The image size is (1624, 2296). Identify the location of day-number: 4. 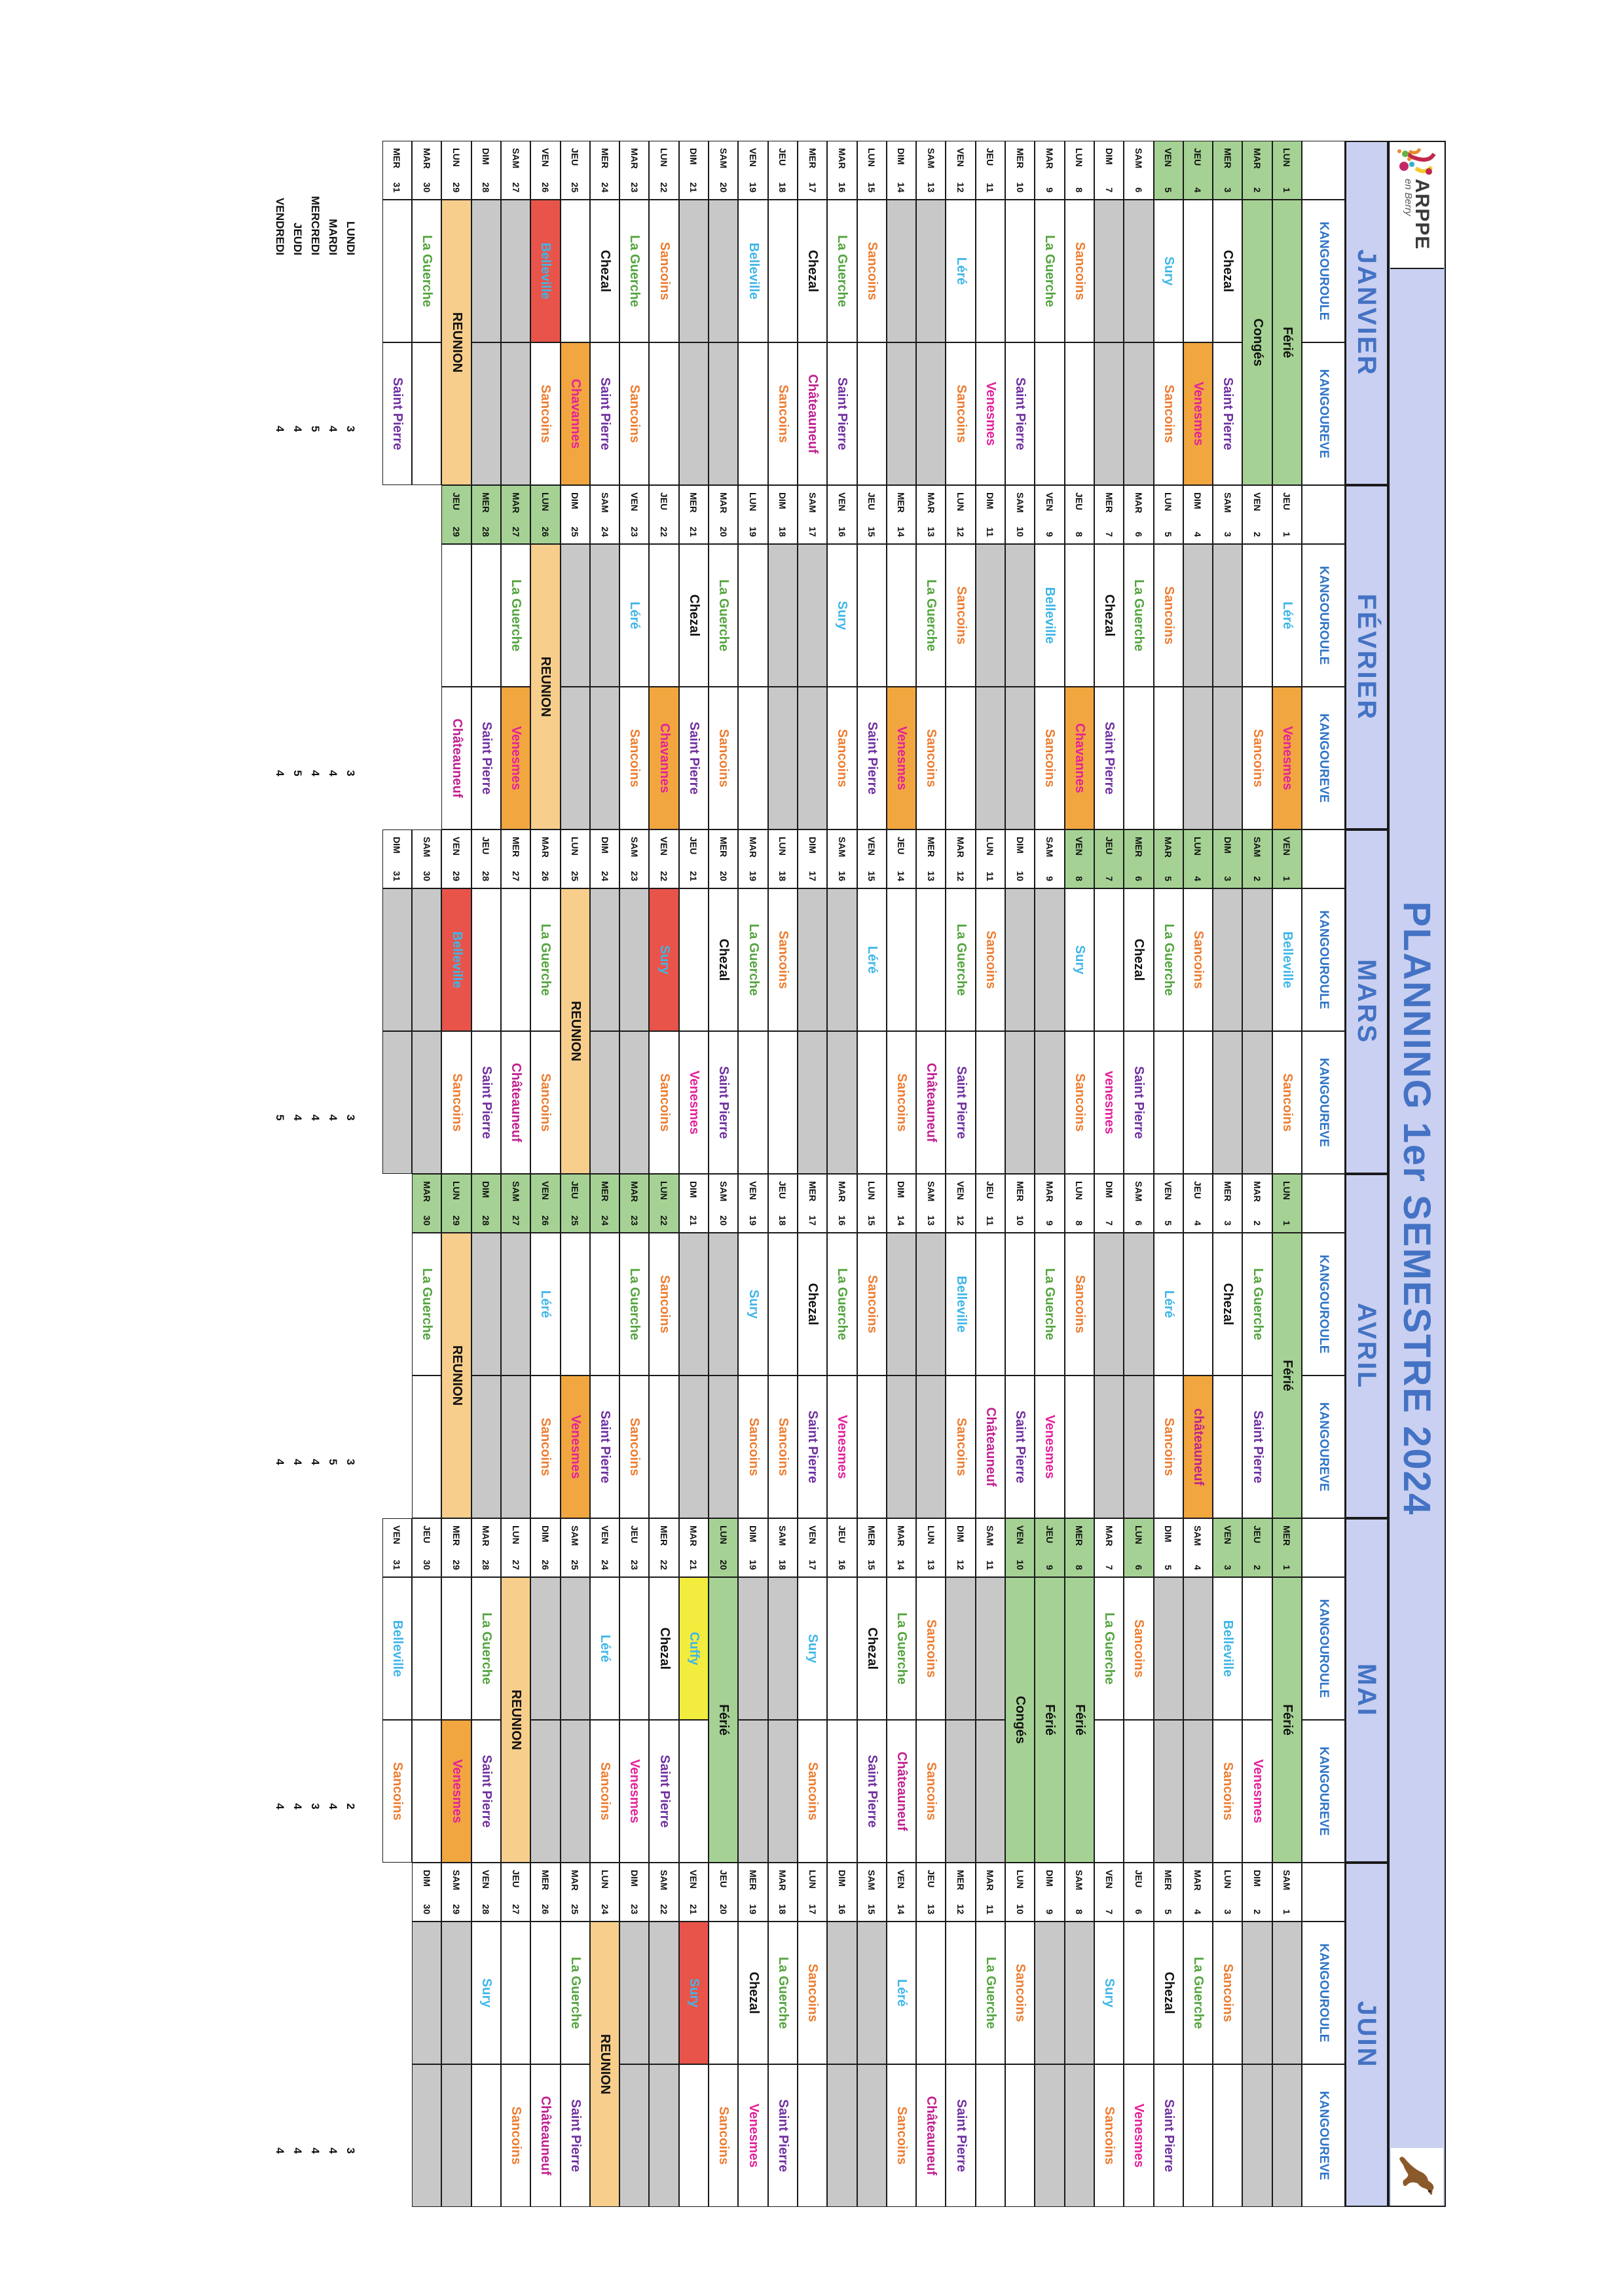
(1198, 189).